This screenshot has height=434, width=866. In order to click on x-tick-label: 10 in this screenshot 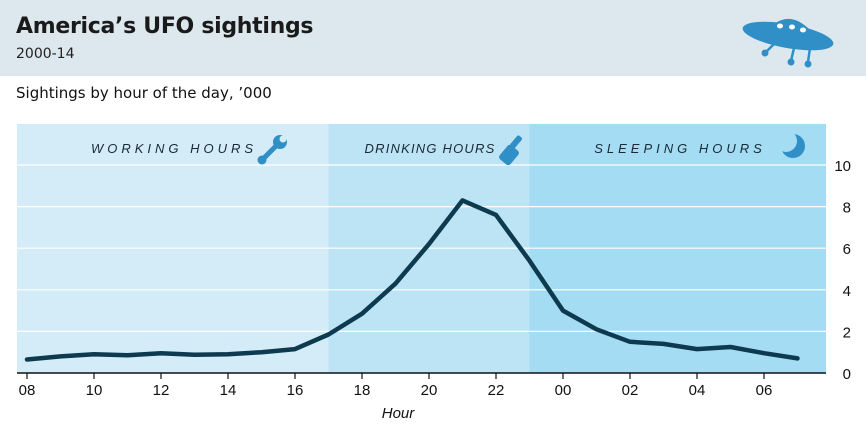, I will do `click(94, 390)`.